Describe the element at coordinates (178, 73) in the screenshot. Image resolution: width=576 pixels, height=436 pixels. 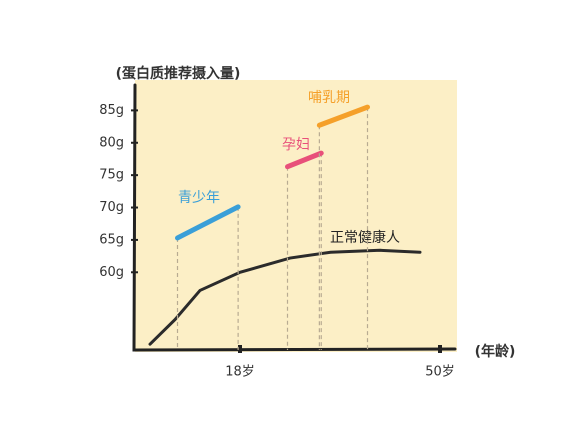
I see `y-axis-label: (蛋白质推荐摄入量)` at that location.